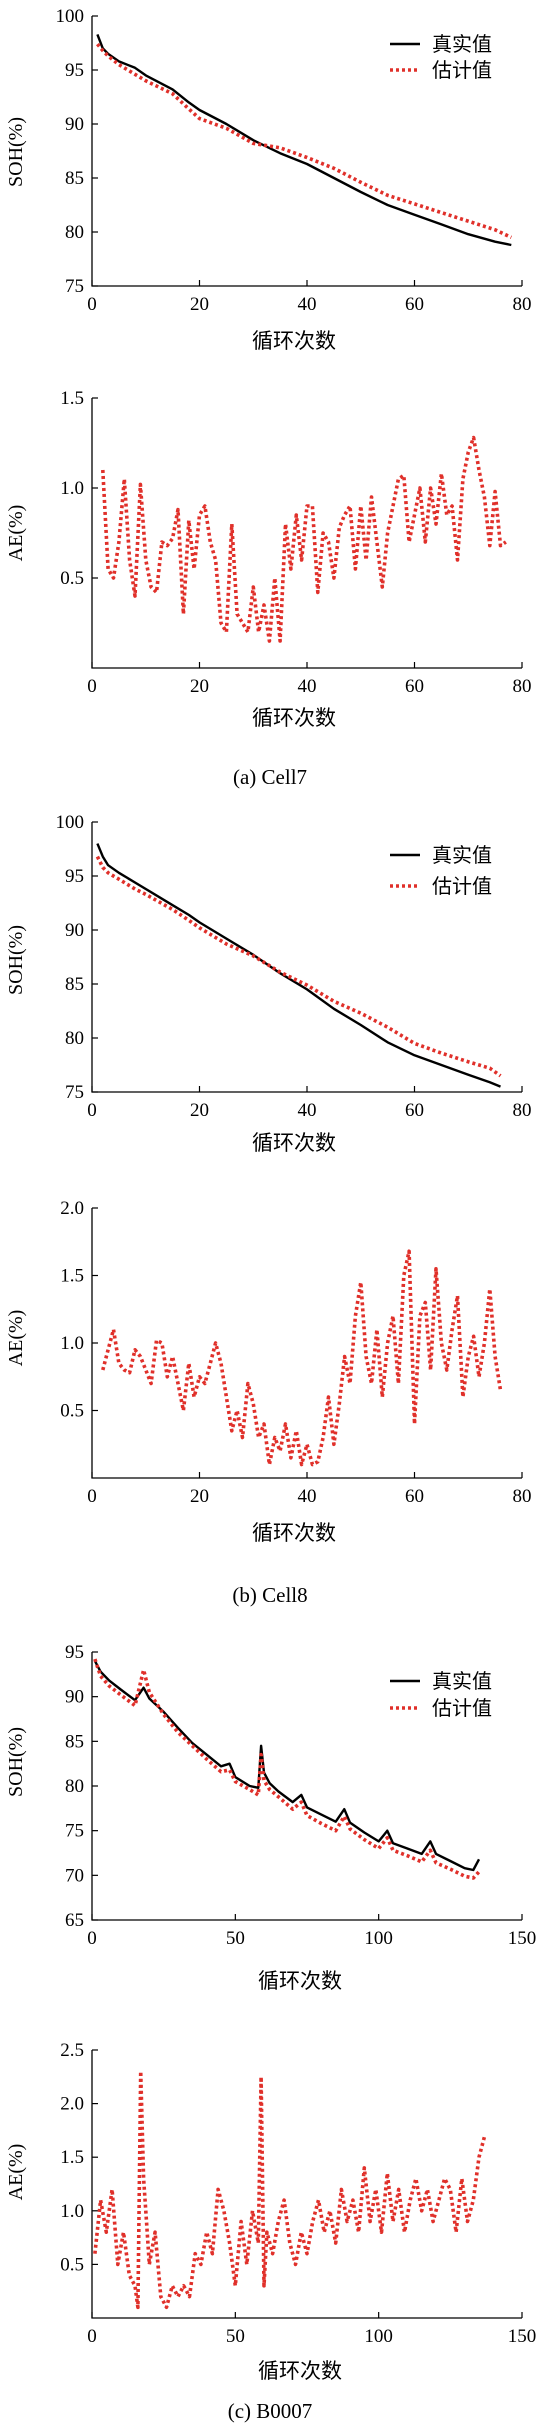 The width and height of the screenshot is (540, 2426). Describe the element at coordinates (74, 1920) in the screenshot. I see `y-tick-label: 65` at that location.